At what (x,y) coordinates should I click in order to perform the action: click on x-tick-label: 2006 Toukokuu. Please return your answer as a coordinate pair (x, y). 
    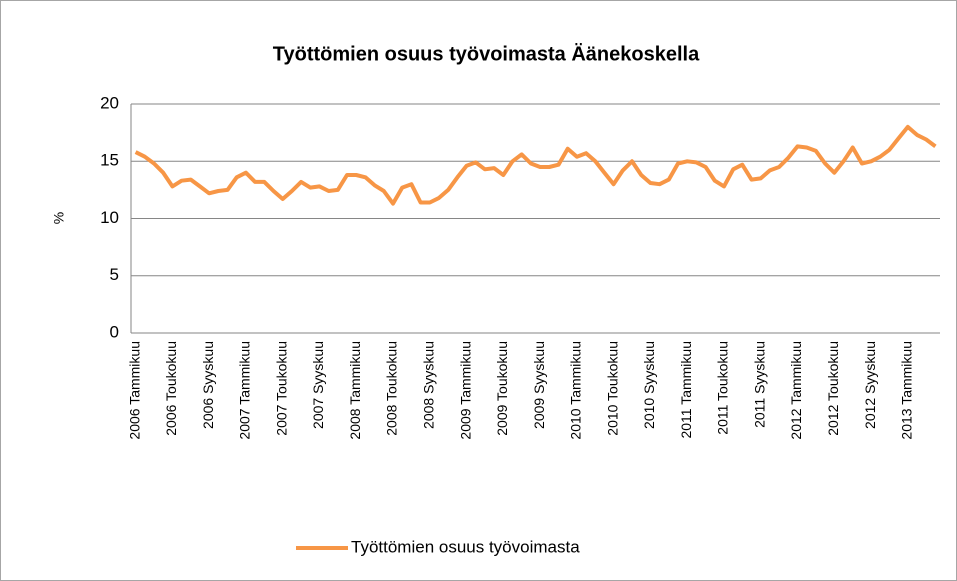
    Looking at the image, I should click on (171, 388).